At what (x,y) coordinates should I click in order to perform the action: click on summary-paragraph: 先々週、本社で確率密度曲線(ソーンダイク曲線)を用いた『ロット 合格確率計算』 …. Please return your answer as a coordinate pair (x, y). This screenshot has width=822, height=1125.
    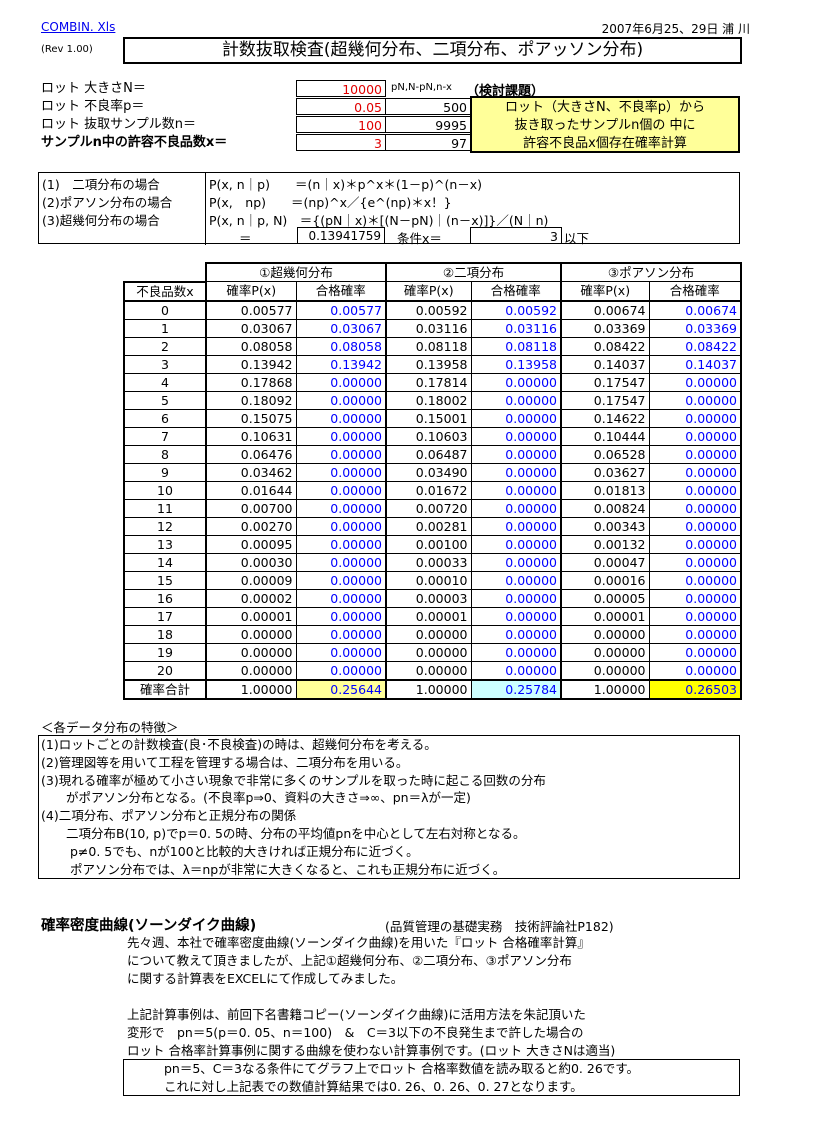
    Looking at the image, I should click on (371, 997).